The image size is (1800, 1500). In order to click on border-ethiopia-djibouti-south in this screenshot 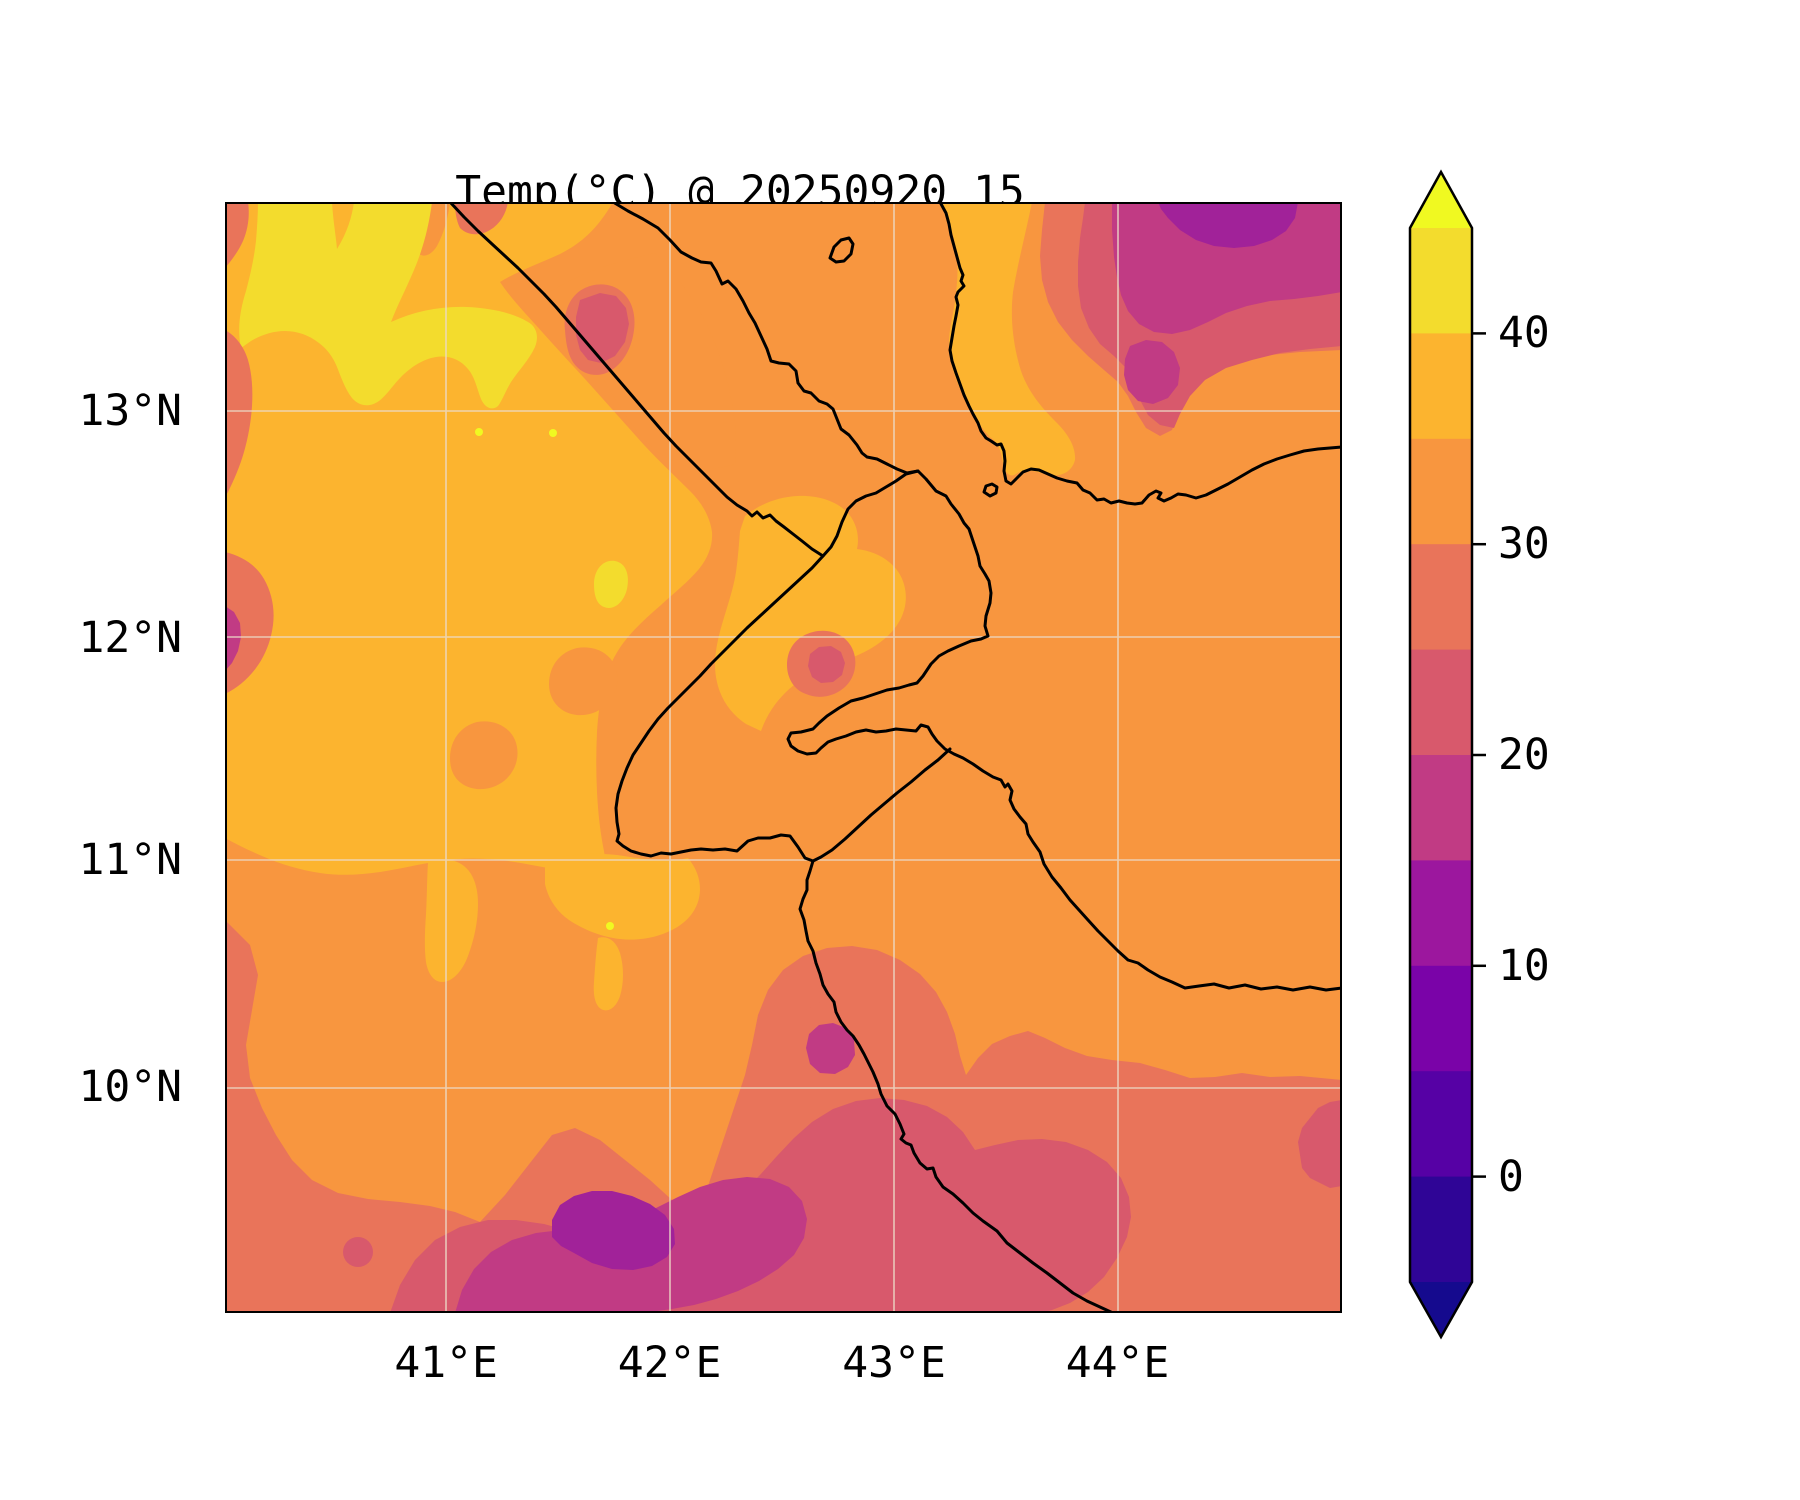, I will do `click(719, 708)`.